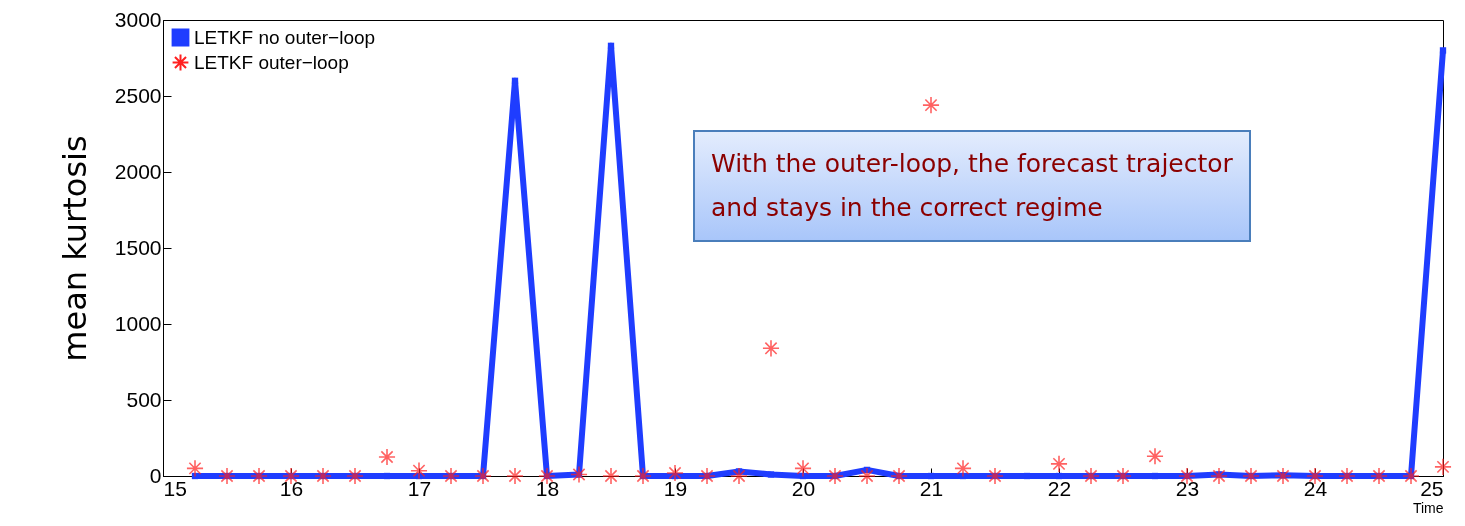 This screenshot has height=526, width=1465. Describe the element at coordinates (74, 248) in the screenshot. I see `y-axis-title: mean kurtosis` at that location.